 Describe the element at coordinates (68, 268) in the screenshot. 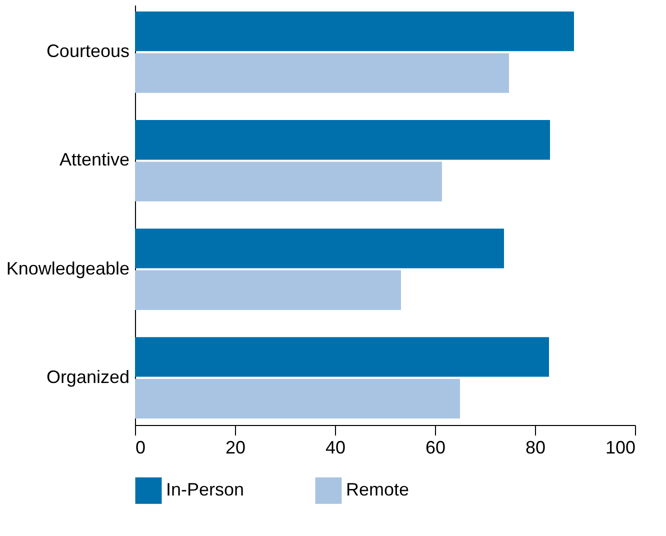

I see `y-tick-label: Knowledgeable` at that location.